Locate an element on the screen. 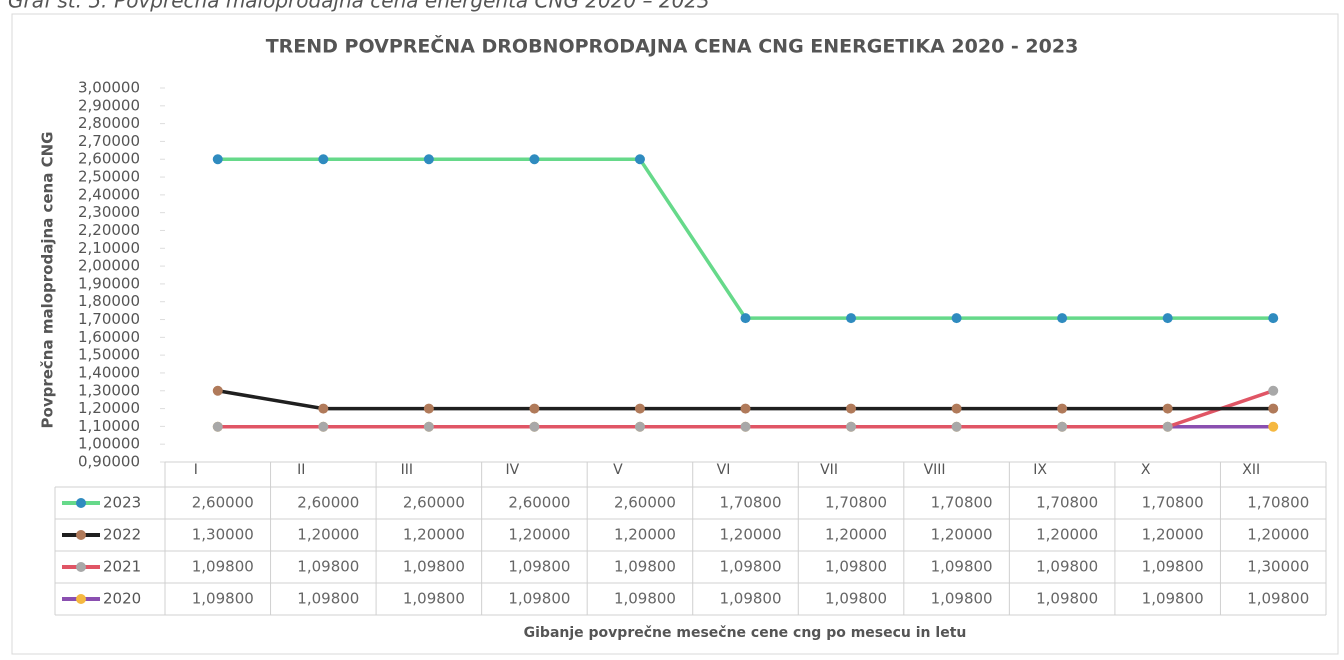 Image resolution: width=1344 pixels, height=660 pixels. y-tick-label: 1,60000 is located at coordinates (109, 337).